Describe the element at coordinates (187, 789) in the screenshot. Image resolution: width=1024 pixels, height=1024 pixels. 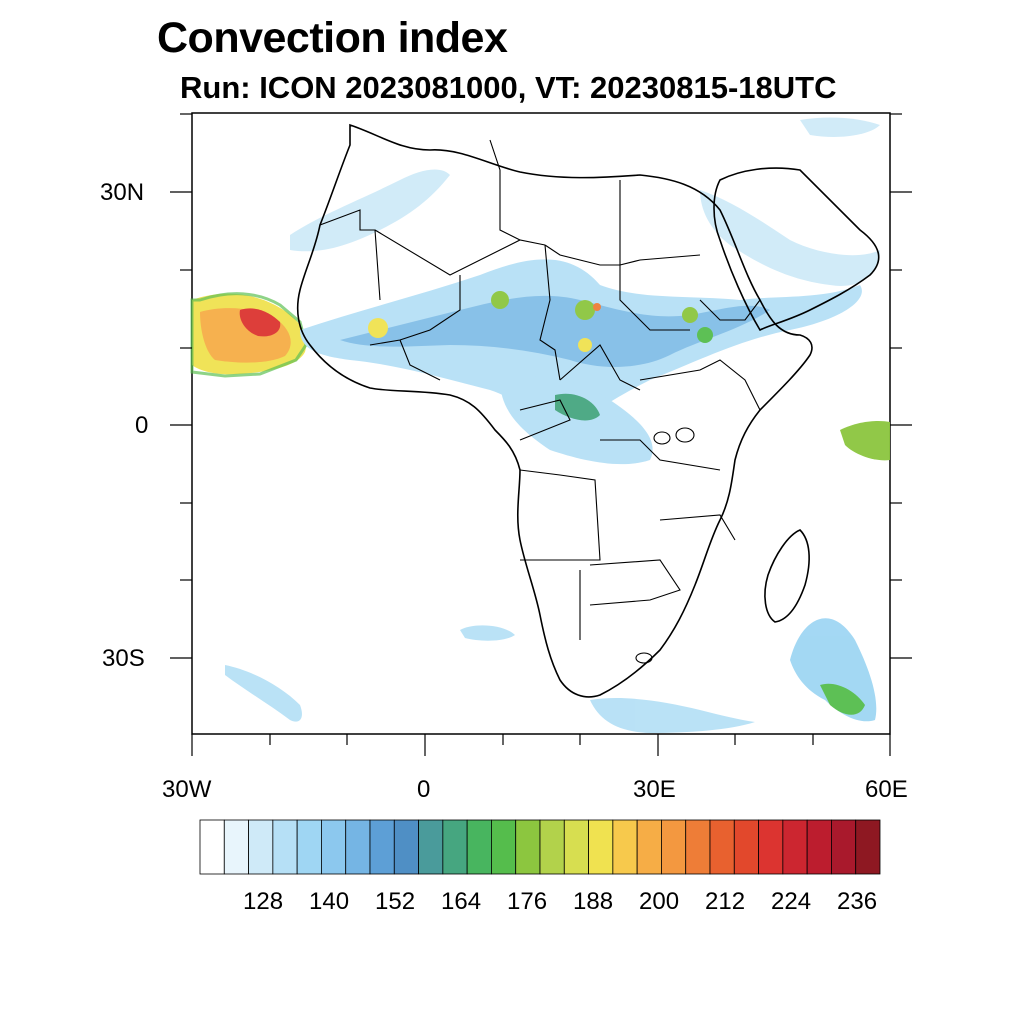
I see `lon-label-30w: 30W` at that location.